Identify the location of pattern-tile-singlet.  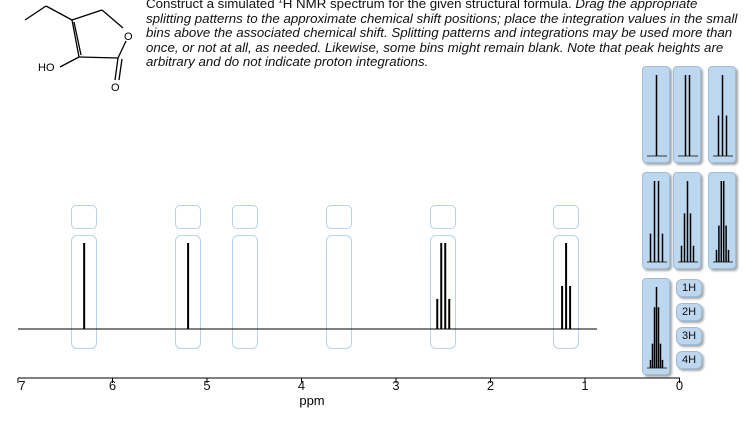
(656, 114).